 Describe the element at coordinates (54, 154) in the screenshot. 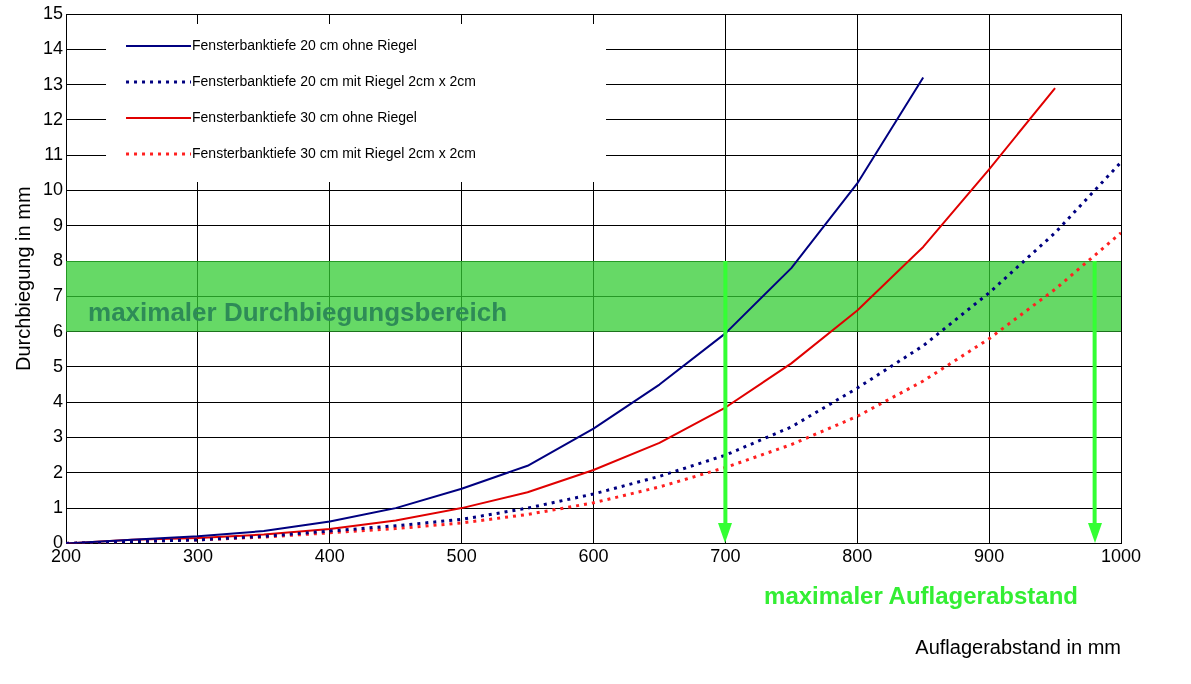

I see `y-tick-label: 11` at that location.